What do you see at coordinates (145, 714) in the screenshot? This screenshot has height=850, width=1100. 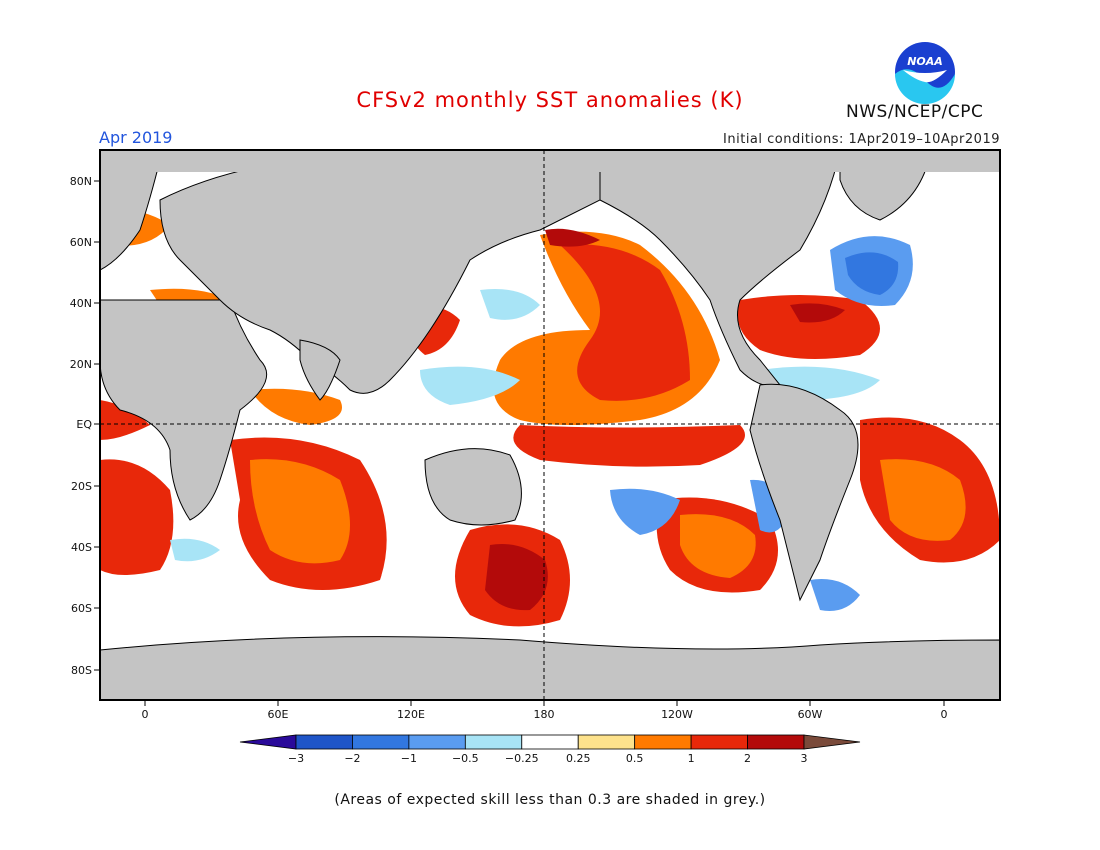 I see `lon-label-0: 0` at bounding box center [145, 714].